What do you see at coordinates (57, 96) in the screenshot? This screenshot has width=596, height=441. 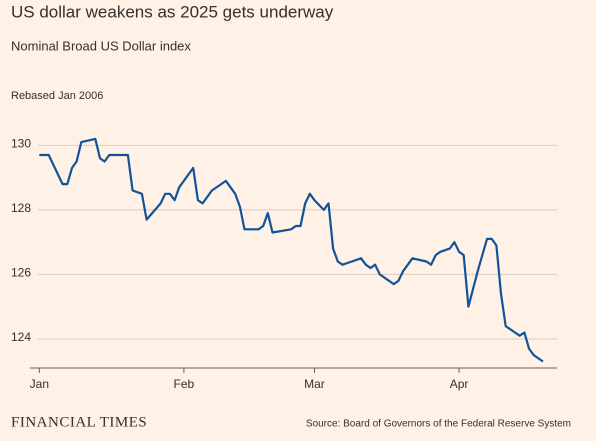 I see `chart-note: Rebased Jan 2006` at bounding box center [57, 96].